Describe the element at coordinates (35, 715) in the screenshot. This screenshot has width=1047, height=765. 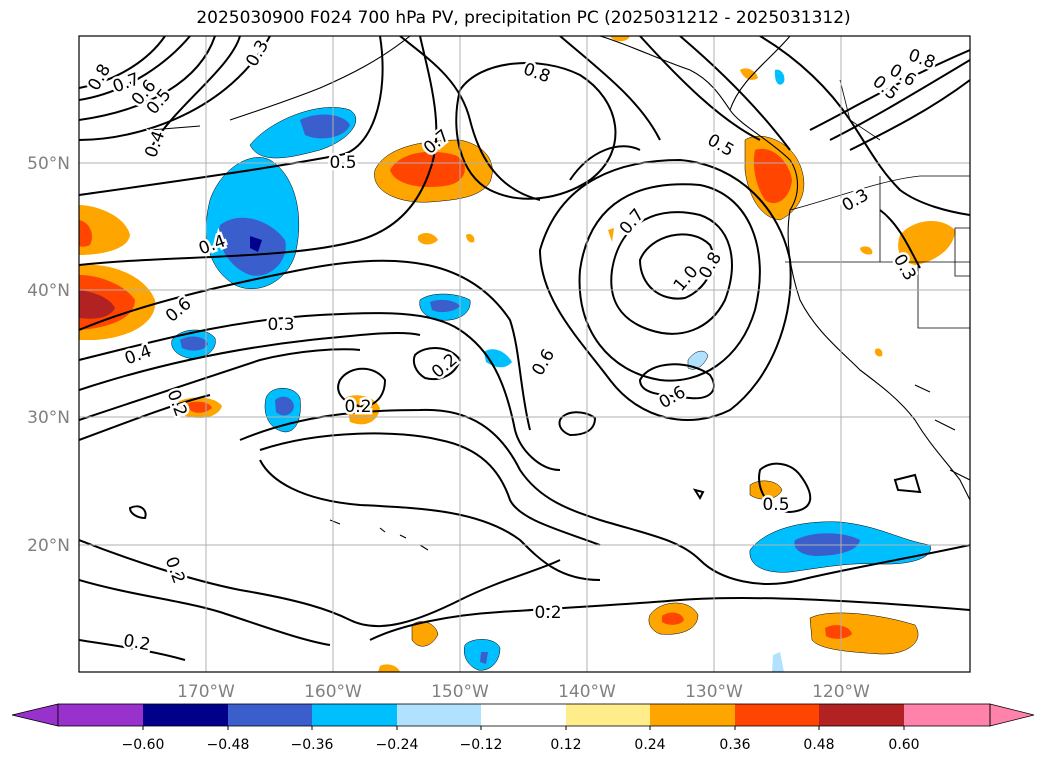
I see `colorbar-arrow-left` at that location.